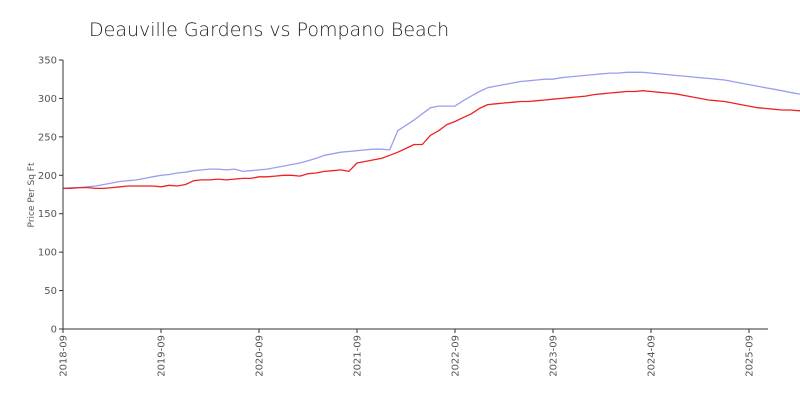 Image resolution: width=800 pixels, height=400 pixels. I want to click on y-ticks: 0 50 100 150 200 250 300 350, so click(50, 196).